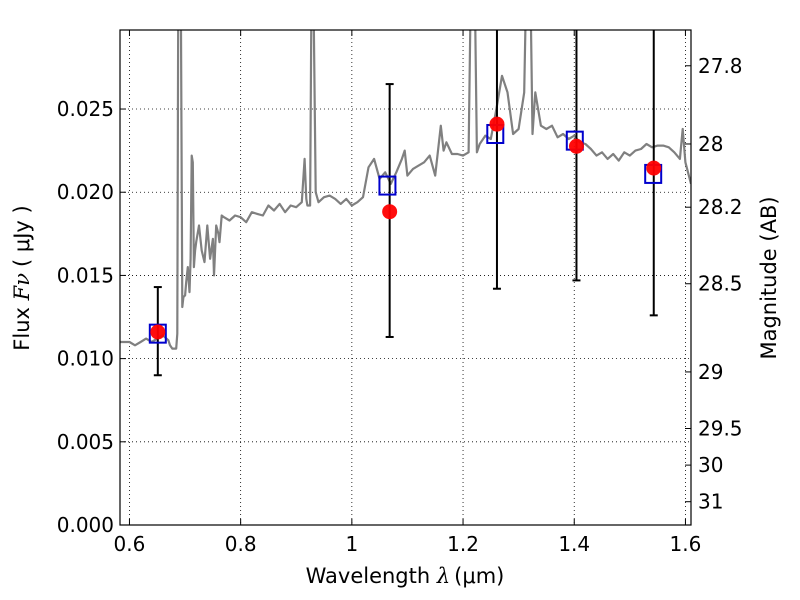 Image resolution: width=800 pixels, height=600 pixels. What do you see at coordinates (85, 275) in the screenshot?
I see `y-tick-label: 0.015` at bounding box center [85, 275].